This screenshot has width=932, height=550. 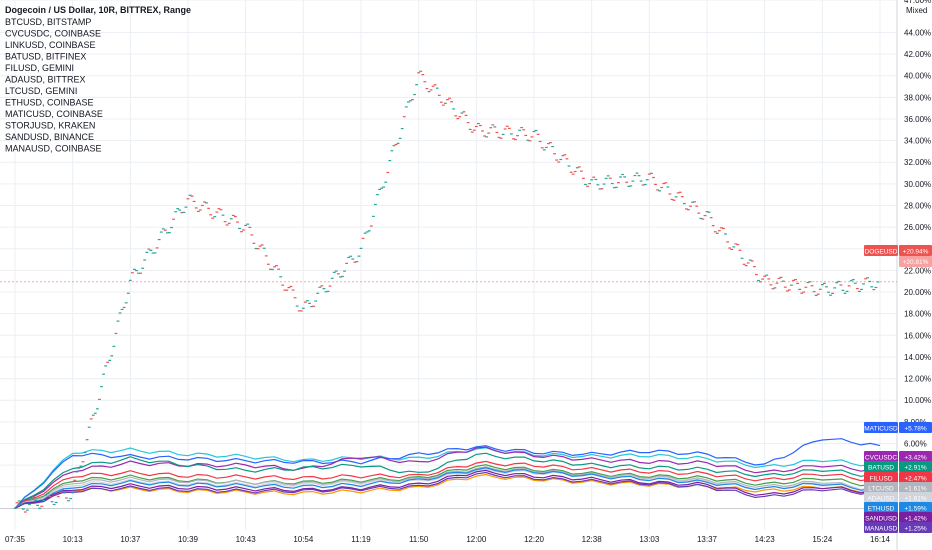 I want to click on x-tick-label: 15:24, so click(x=822, y=539).